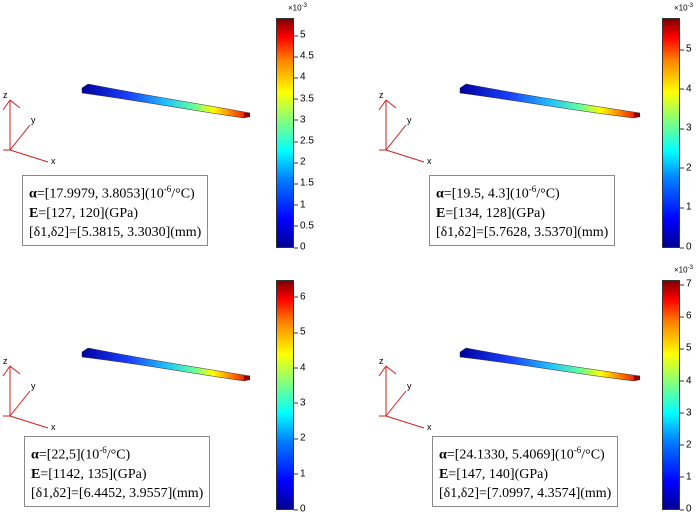 Image resolution: width=700 pixels, height=516 pixels. Describe the element at coordinates (525, 493) in the screenshot. I see `deflection-line: [δ1,δ2]=[7.0997, 4.3574](mm)` at that location.